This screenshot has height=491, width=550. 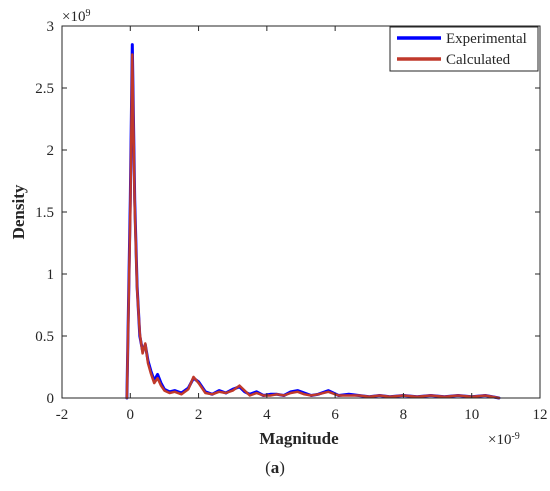 I want to click on x-axis-title: Magnitude, so click(x=299, y=438).